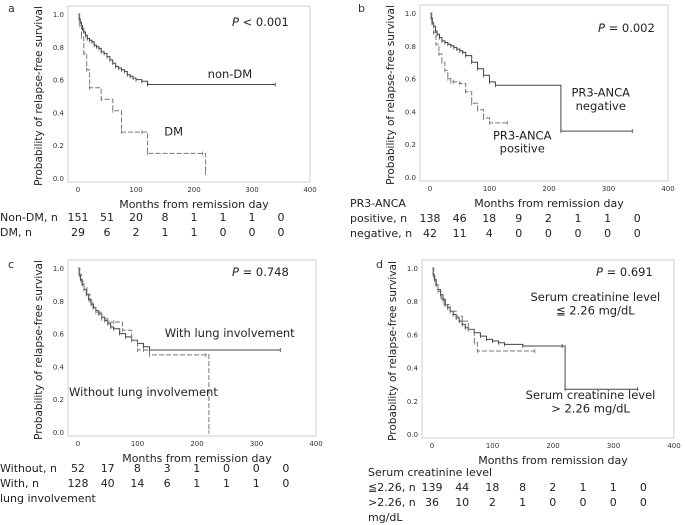  What do you see at coordinates (59, 367) in the screenshot?
I see `chart-2-ytick-label: 0.4` at bounding box center [59, 367].